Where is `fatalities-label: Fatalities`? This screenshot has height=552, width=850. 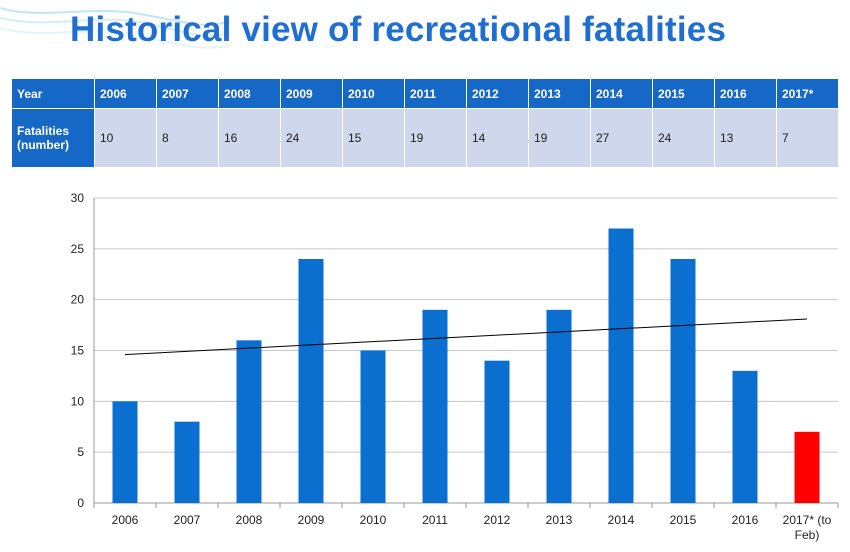 fatalities-label: Fatalities is located at coordinates (43, 131).